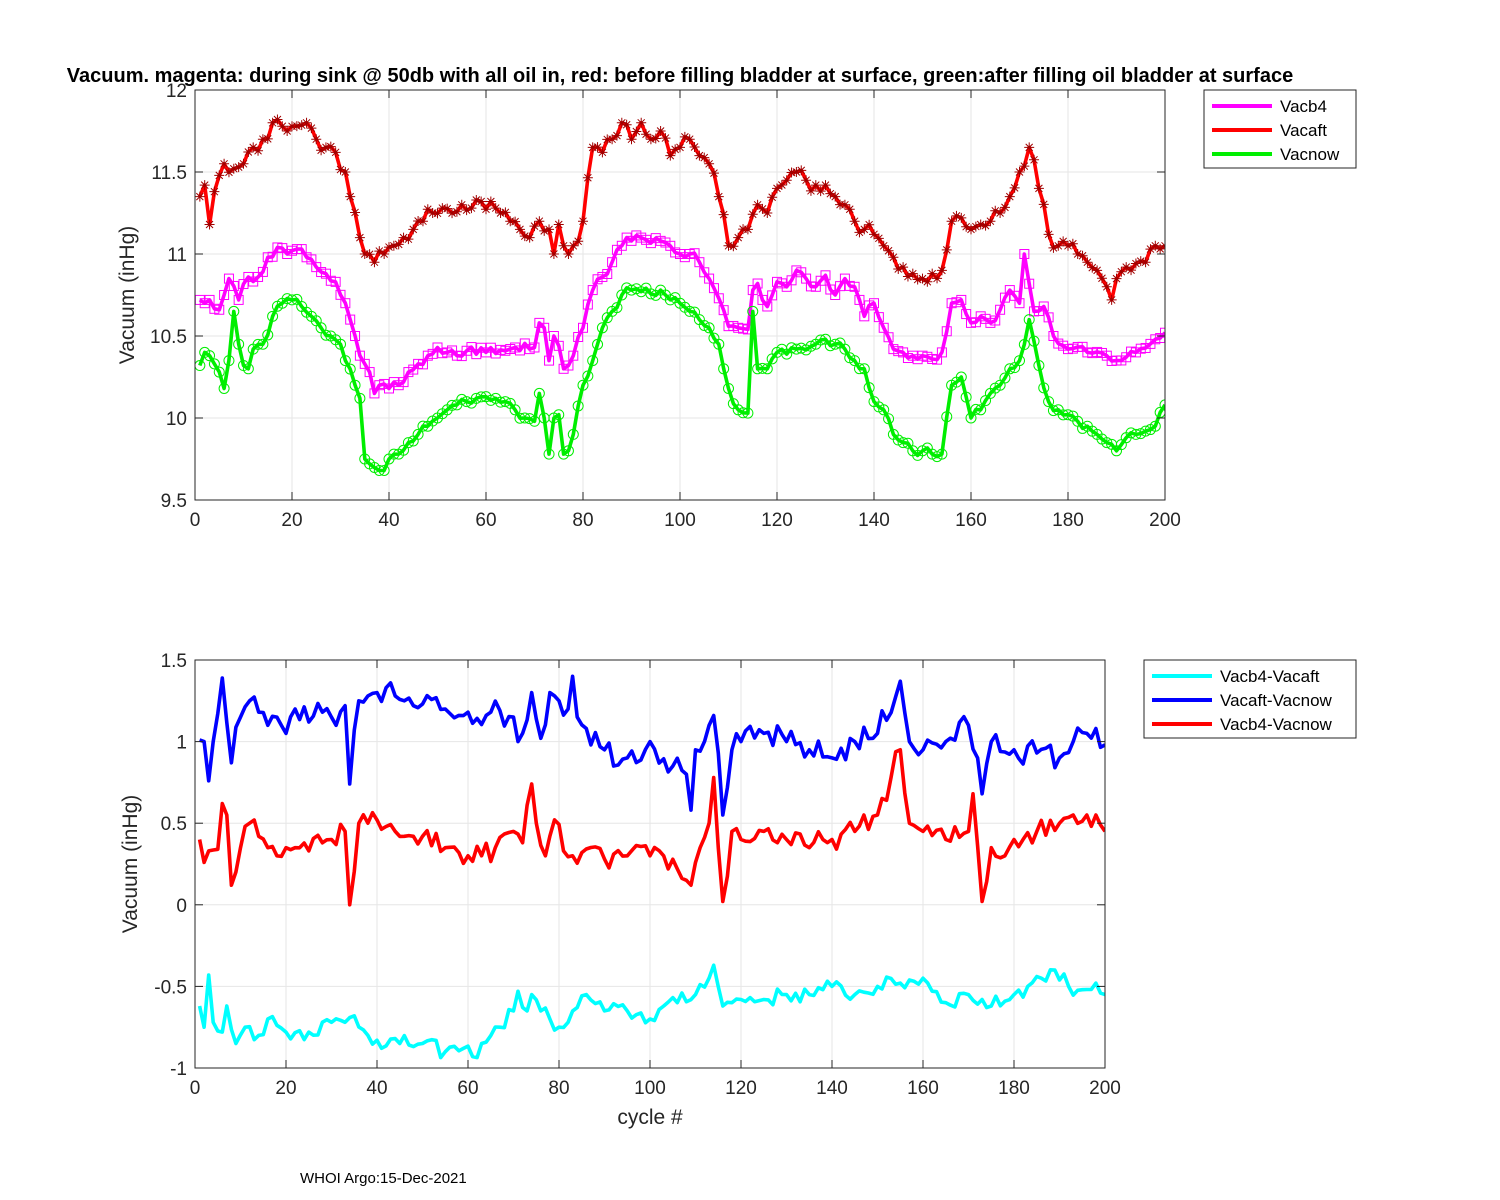 The height and width of the screenshot is (1200, 1500). Describe the element at coordinates (181, 743) in the screenshot. I see `y-tick-label: 1` at that location.